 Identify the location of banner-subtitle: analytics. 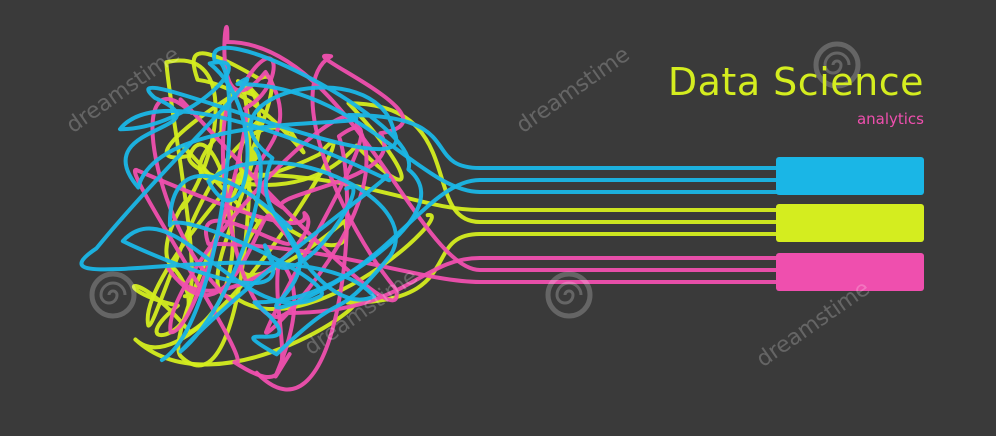
(890, 119).